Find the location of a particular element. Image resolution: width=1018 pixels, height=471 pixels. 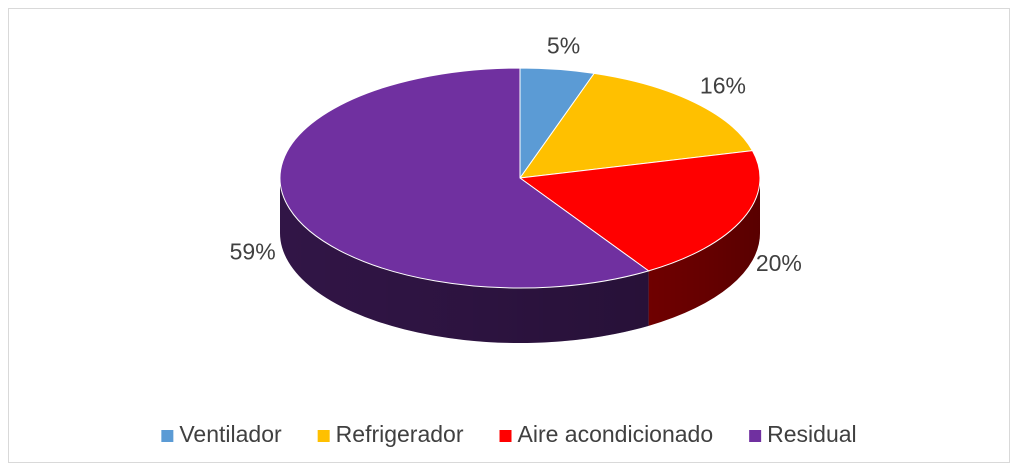

legend-label: Ventilador is located at coordinates (230, 434).